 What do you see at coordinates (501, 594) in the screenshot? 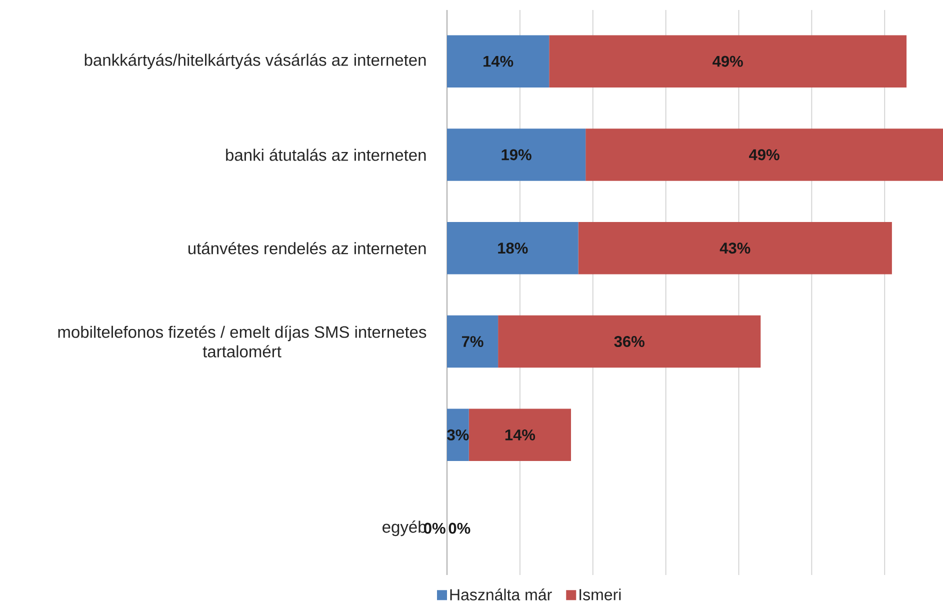
I see `legend-label: Használta már` at bounding box center [501, 594].